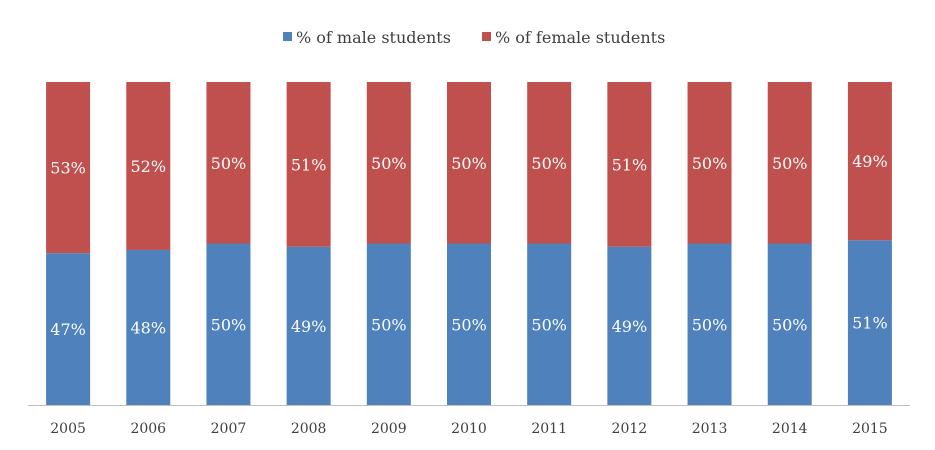 The image size is (935, 450). I want to click on bar-male-2015, so click(869, 322).